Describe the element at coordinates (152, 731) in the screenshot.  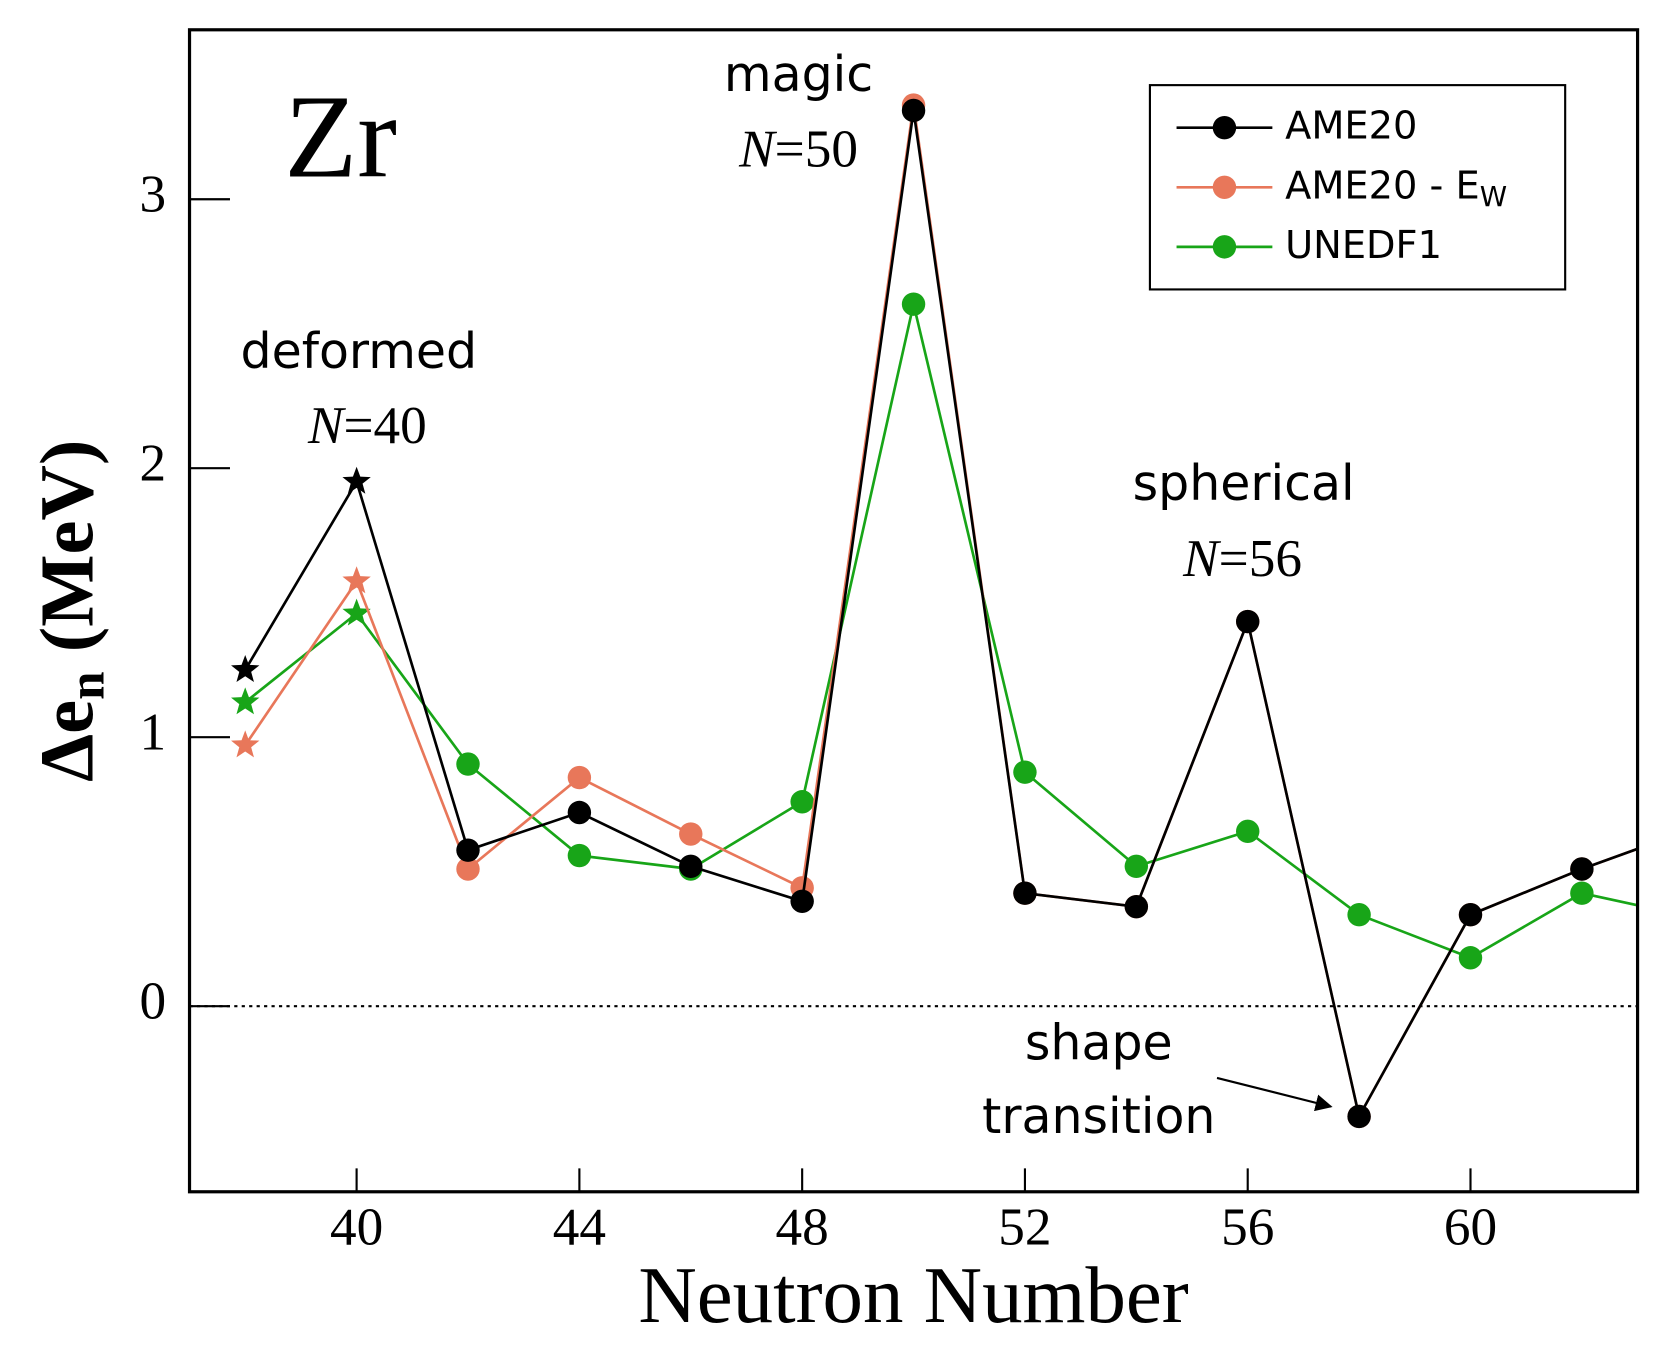
I see `y-tick-label: 1` at that location.